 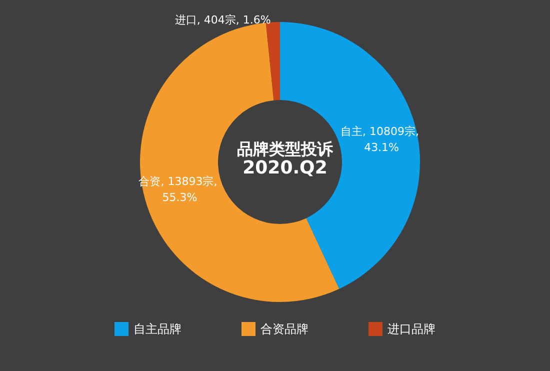 What do you see at coordinates (284, 329) in the screenshot?
I see `legend-label: 合资品牌` at bounding box center [284, 329].